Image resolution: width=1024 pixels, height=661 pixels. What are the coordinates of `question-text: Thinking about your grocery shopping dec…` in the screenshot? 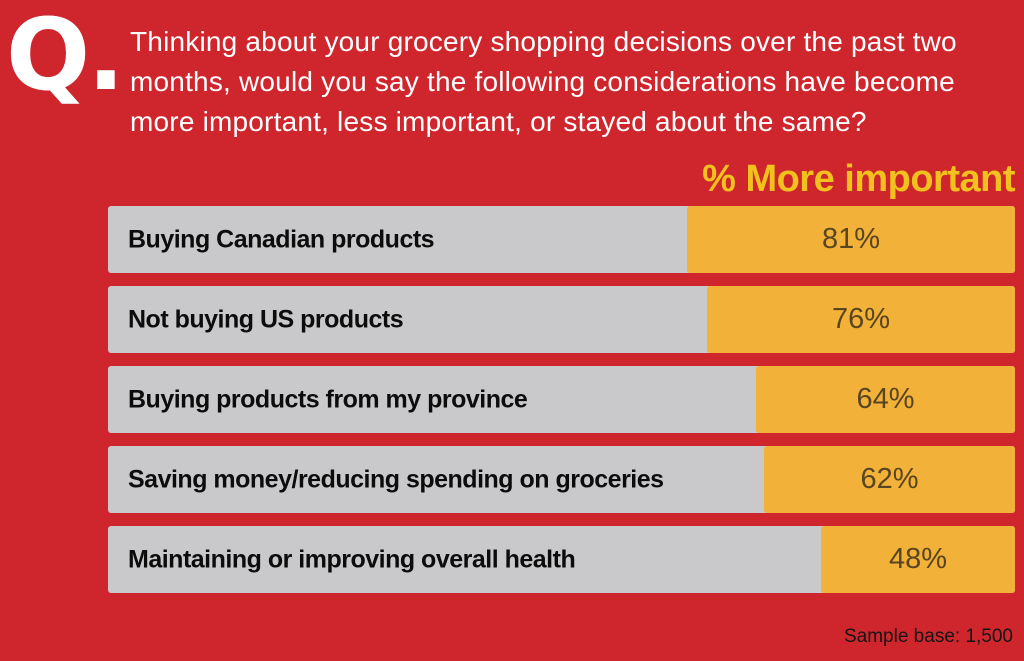 It's located at (543, 82).